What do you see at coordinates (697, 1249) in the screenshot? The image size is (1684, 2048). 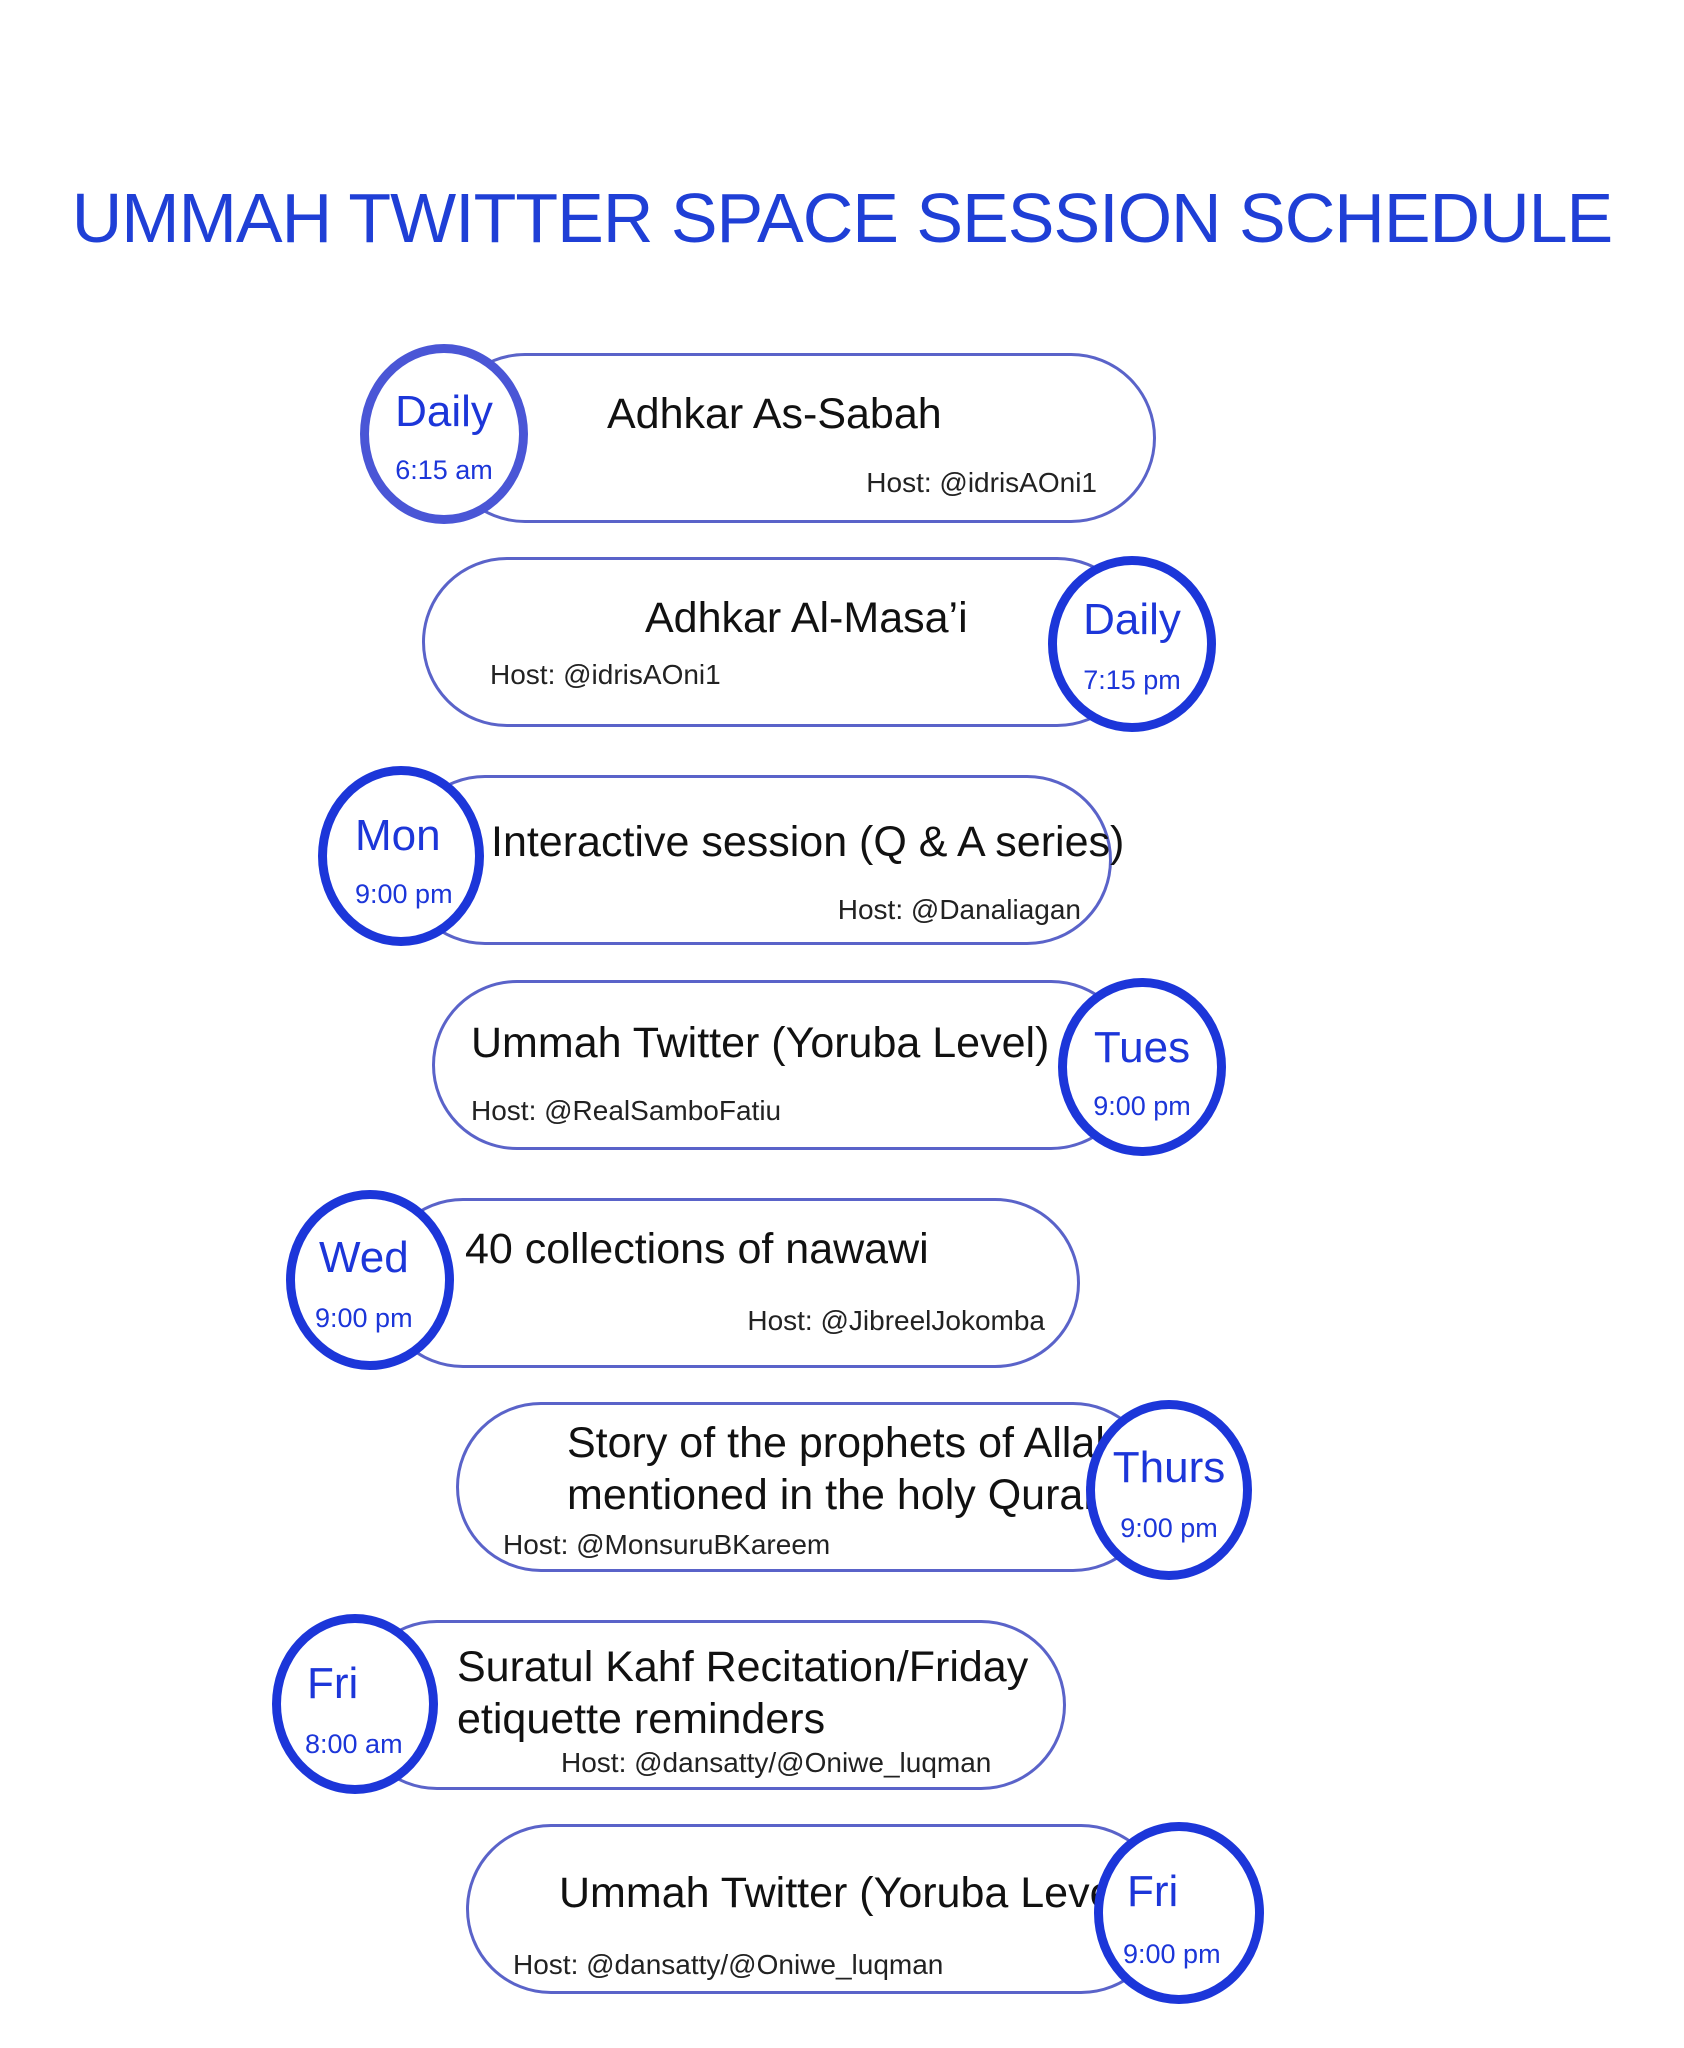 I see `session-name: 40 collections of nawawi` at bounding box center [697, 1249].